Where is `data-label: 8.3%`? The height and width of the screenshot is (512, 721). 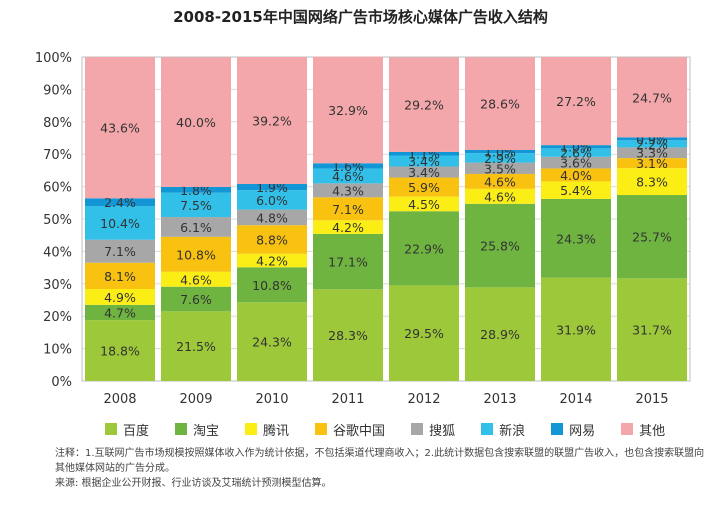
data-label: 8.3% is located at coordinates (652, 182).